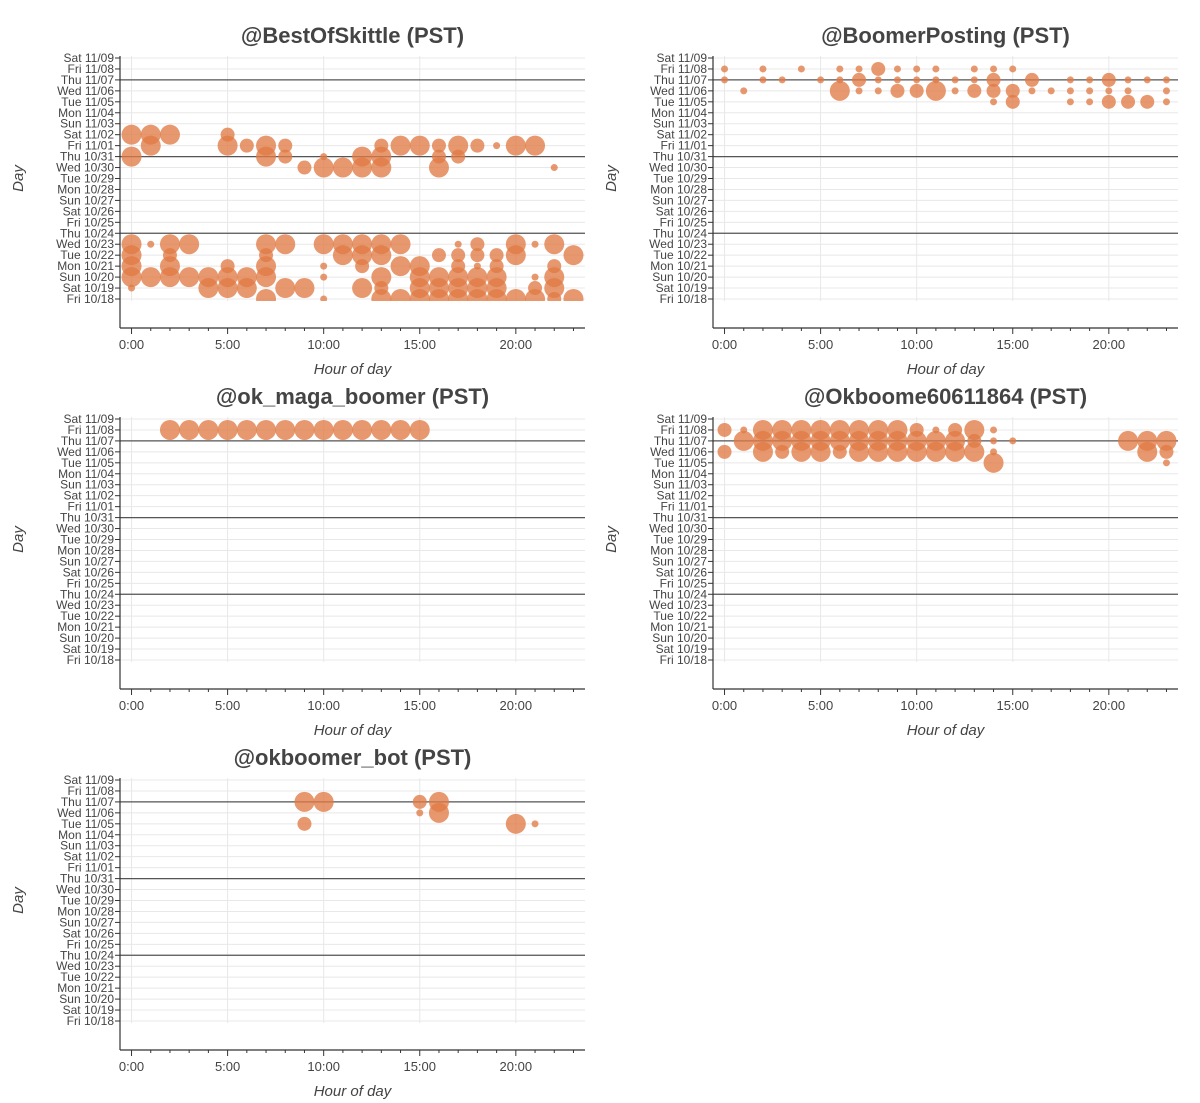 Image resolution: width=1200 pixels, height=1103 pixels. I want to click on x-tick-label: 0:00, so click(131, 1066).